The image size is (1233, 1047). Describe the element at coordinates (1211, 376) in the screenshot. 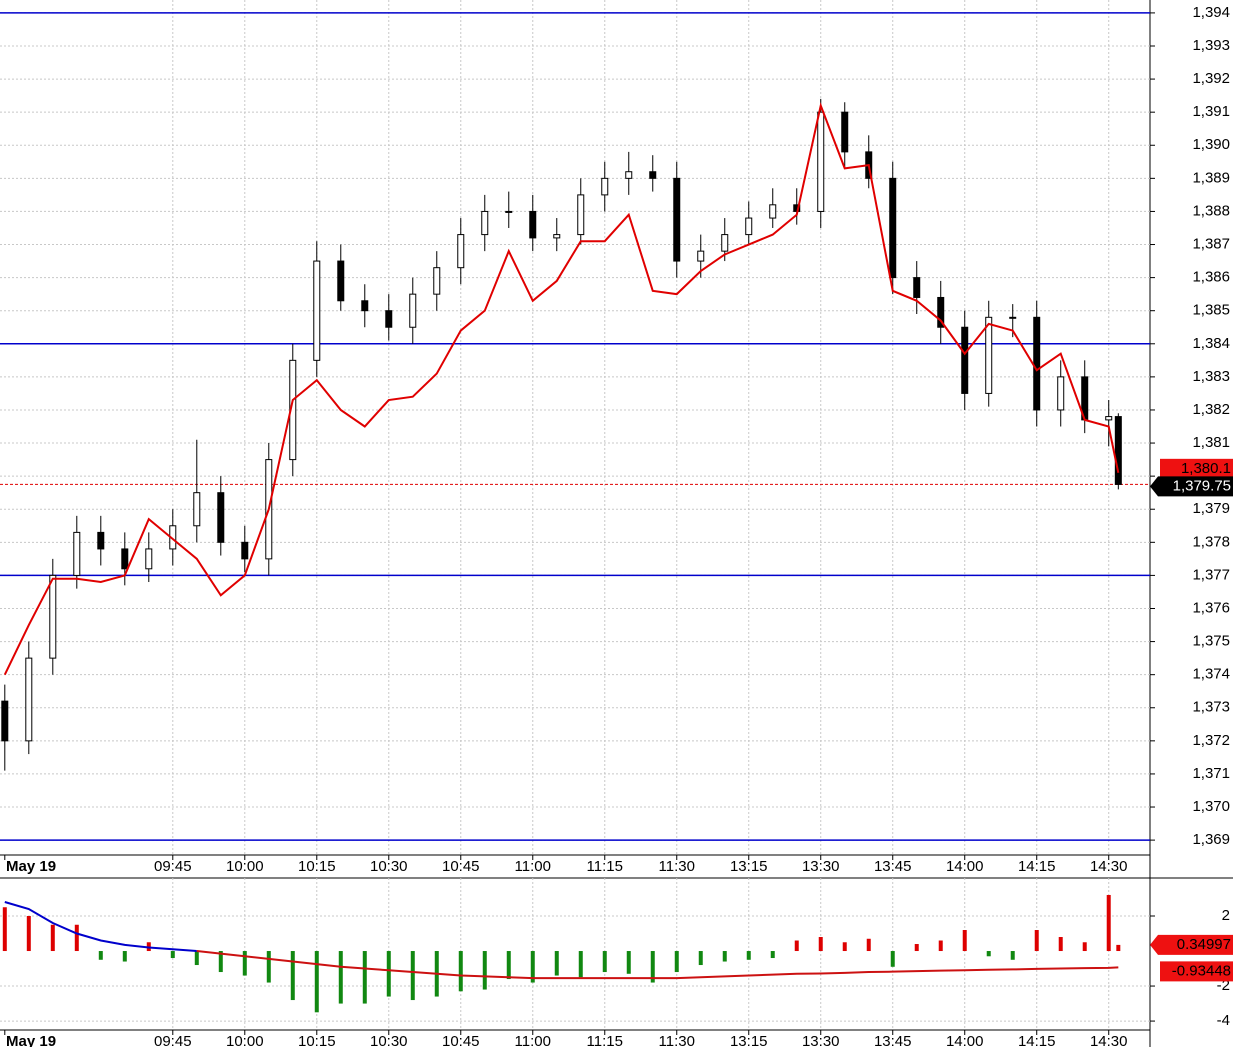

I see `y-tick-label: 1,383` at that location.